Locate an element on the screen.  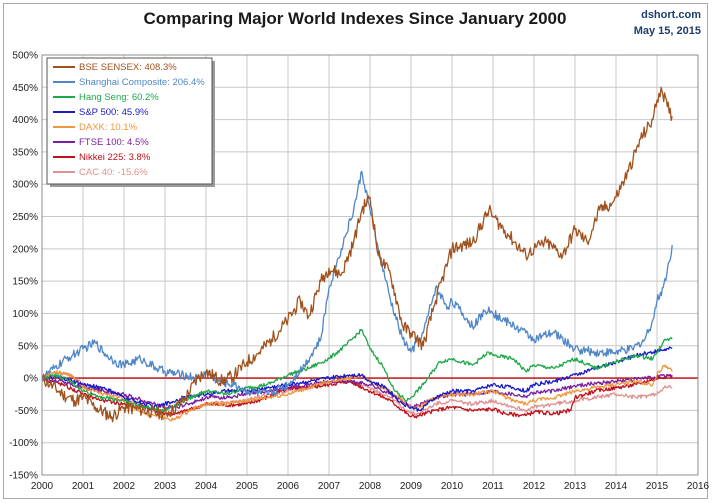
legend-entry: DAXK: 10.1% is located at coordinates (108, 127).